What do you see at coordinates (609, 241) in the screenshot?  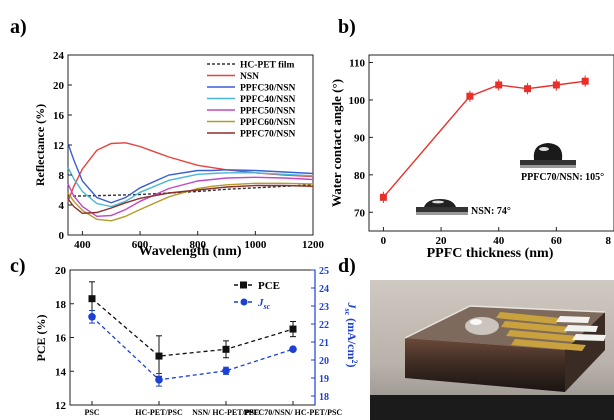 I see `x-tick-label-b: 8` at bounding box center [609, 241].